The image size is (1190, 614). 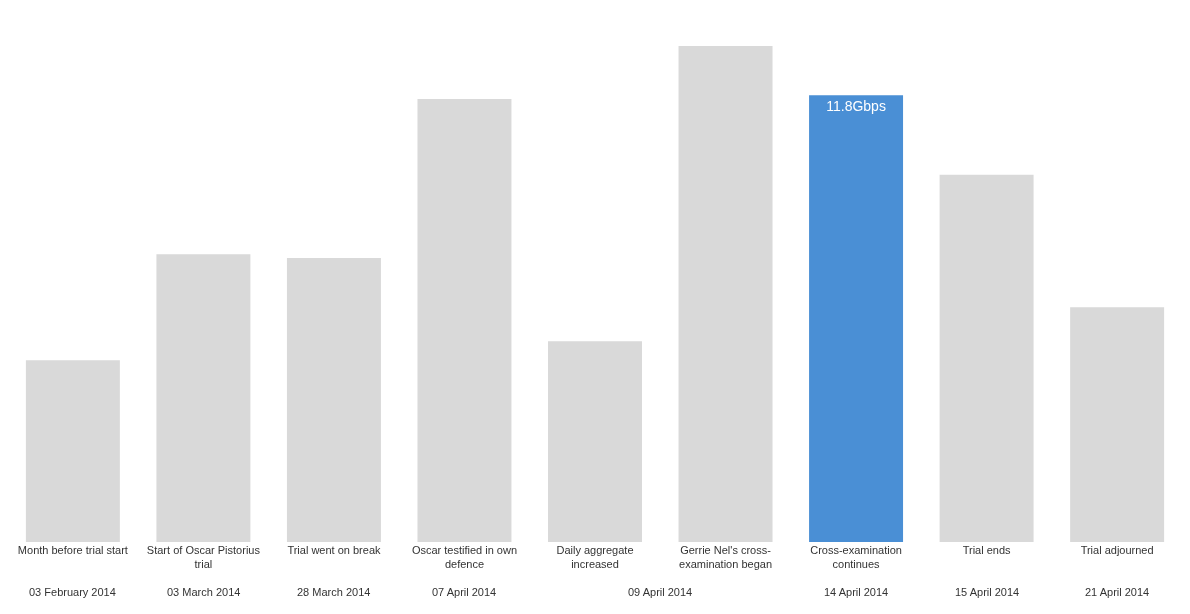 I want to click on text: 09 April 2014, so click(x=660, y=592).